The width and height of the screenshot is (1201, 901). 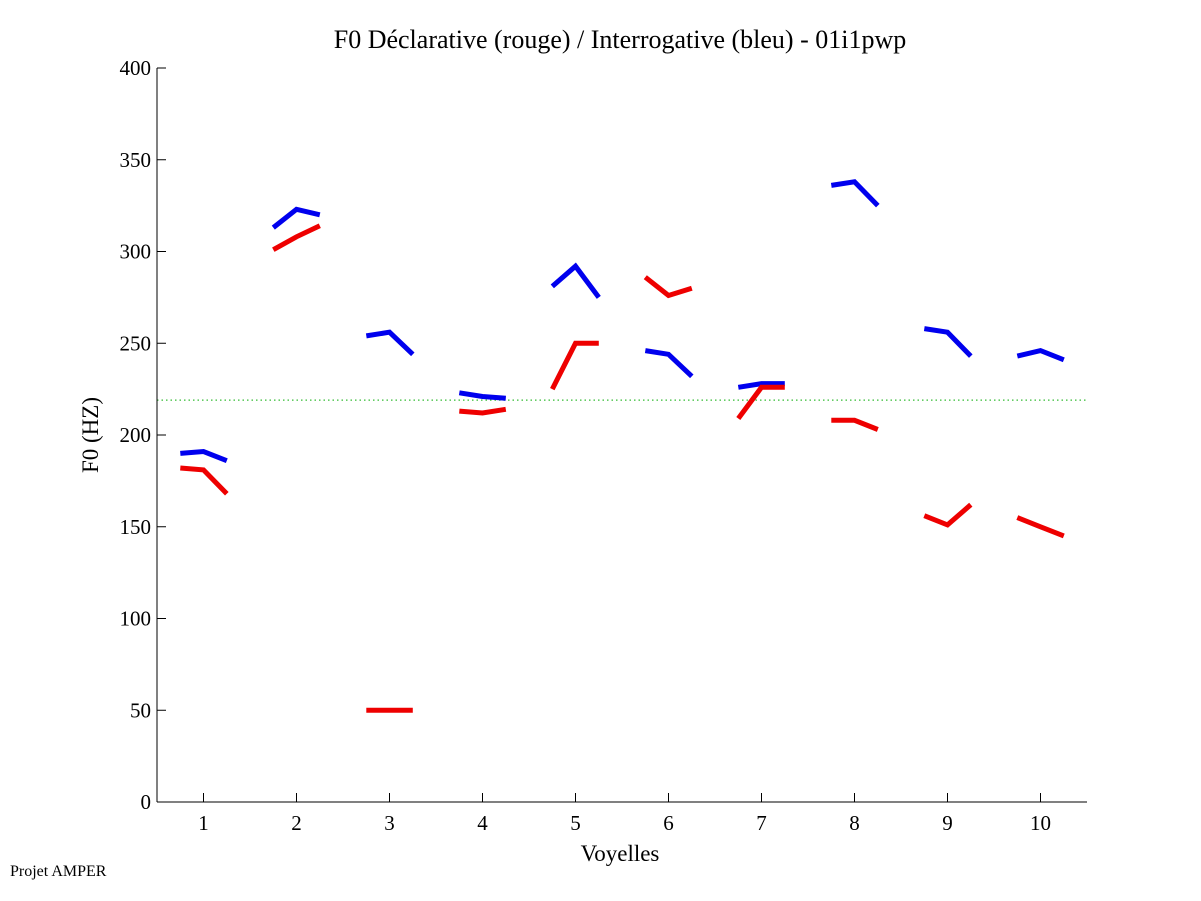 What do you see at coordinates (668, 823) in the screenshot?
I see `x-tick-label: 6` at bounding box center [668, 823].